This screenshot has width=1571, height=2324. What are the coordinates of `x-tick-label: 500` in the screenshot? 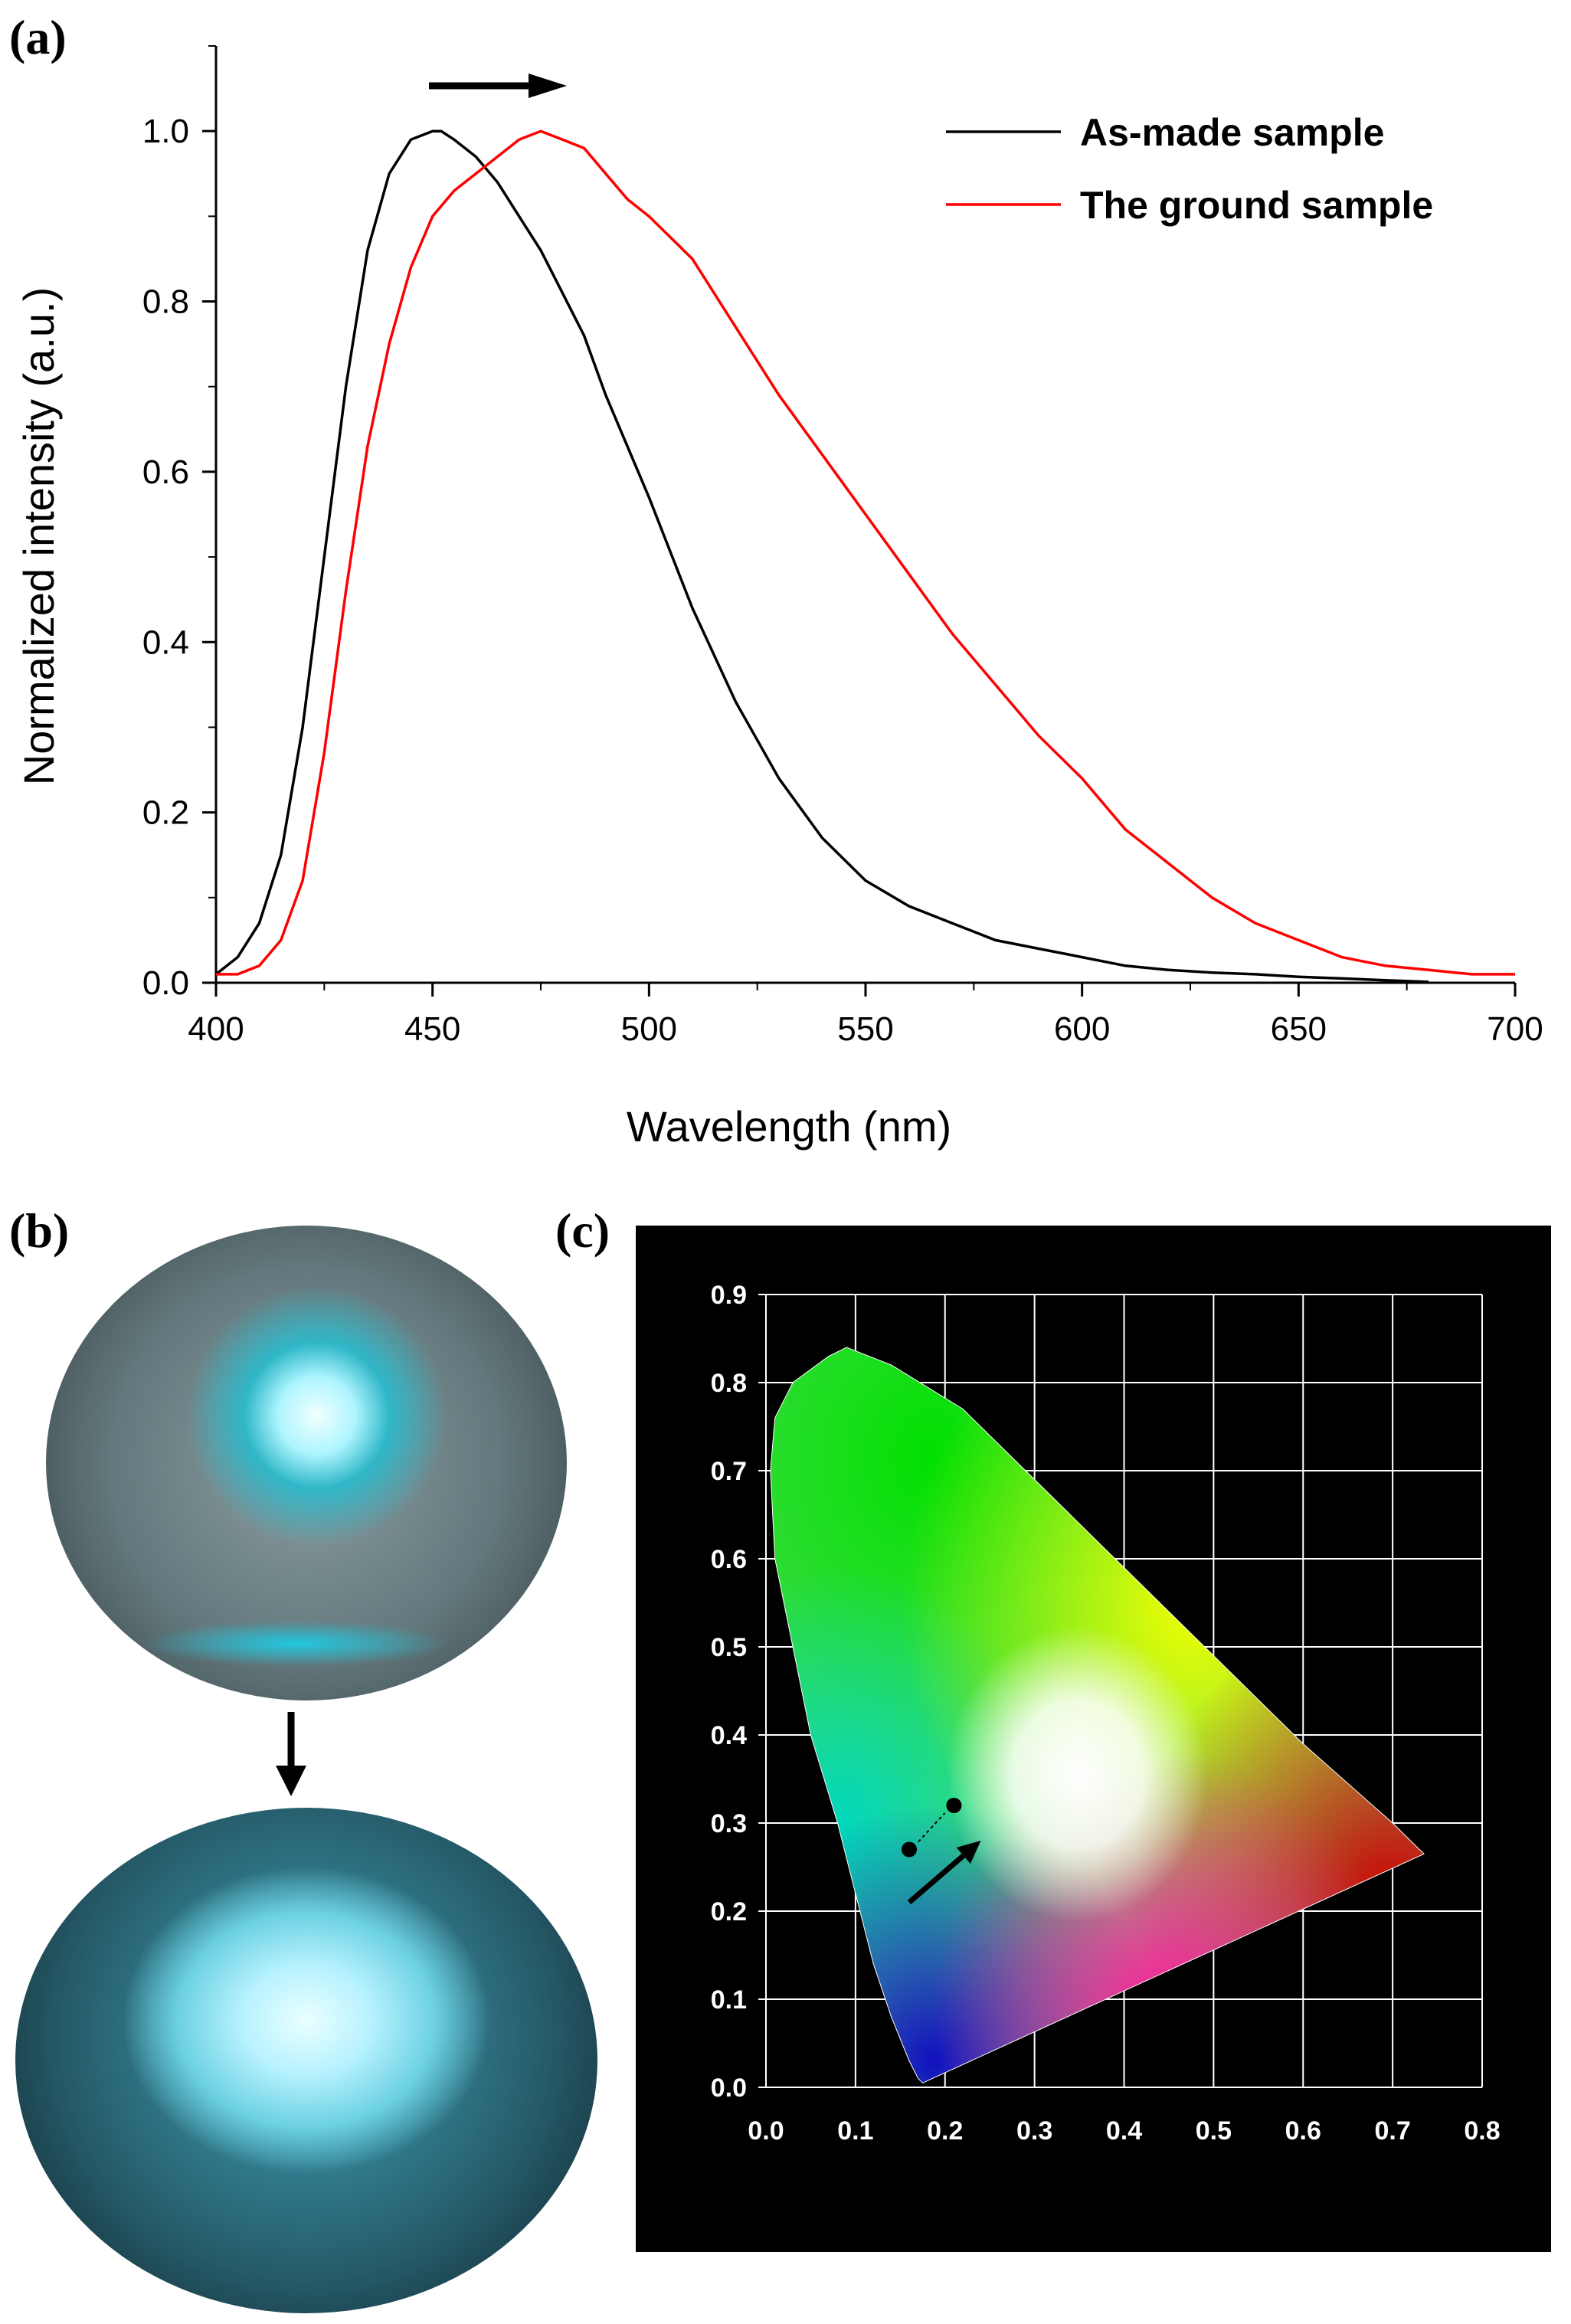 It's located at (649, 1029).